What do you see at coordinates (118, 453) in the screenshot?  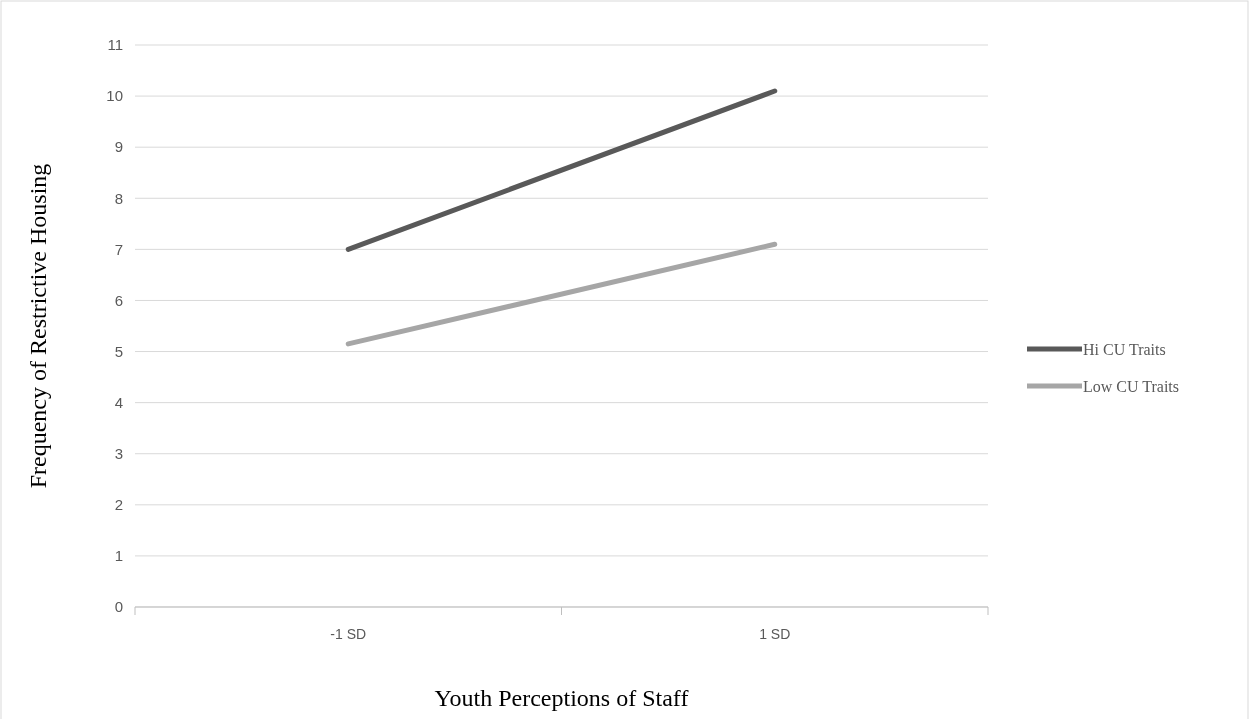 I see `y-tick-label: 3` at bounding box center [118, 453].